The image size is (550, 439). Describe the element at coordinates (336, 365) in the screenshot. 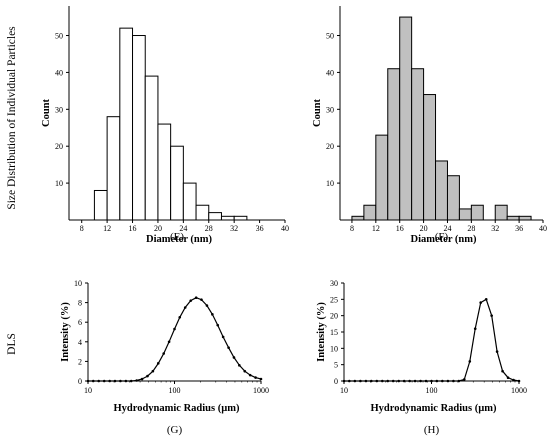

I see `y-tick-label: 5` at that location.